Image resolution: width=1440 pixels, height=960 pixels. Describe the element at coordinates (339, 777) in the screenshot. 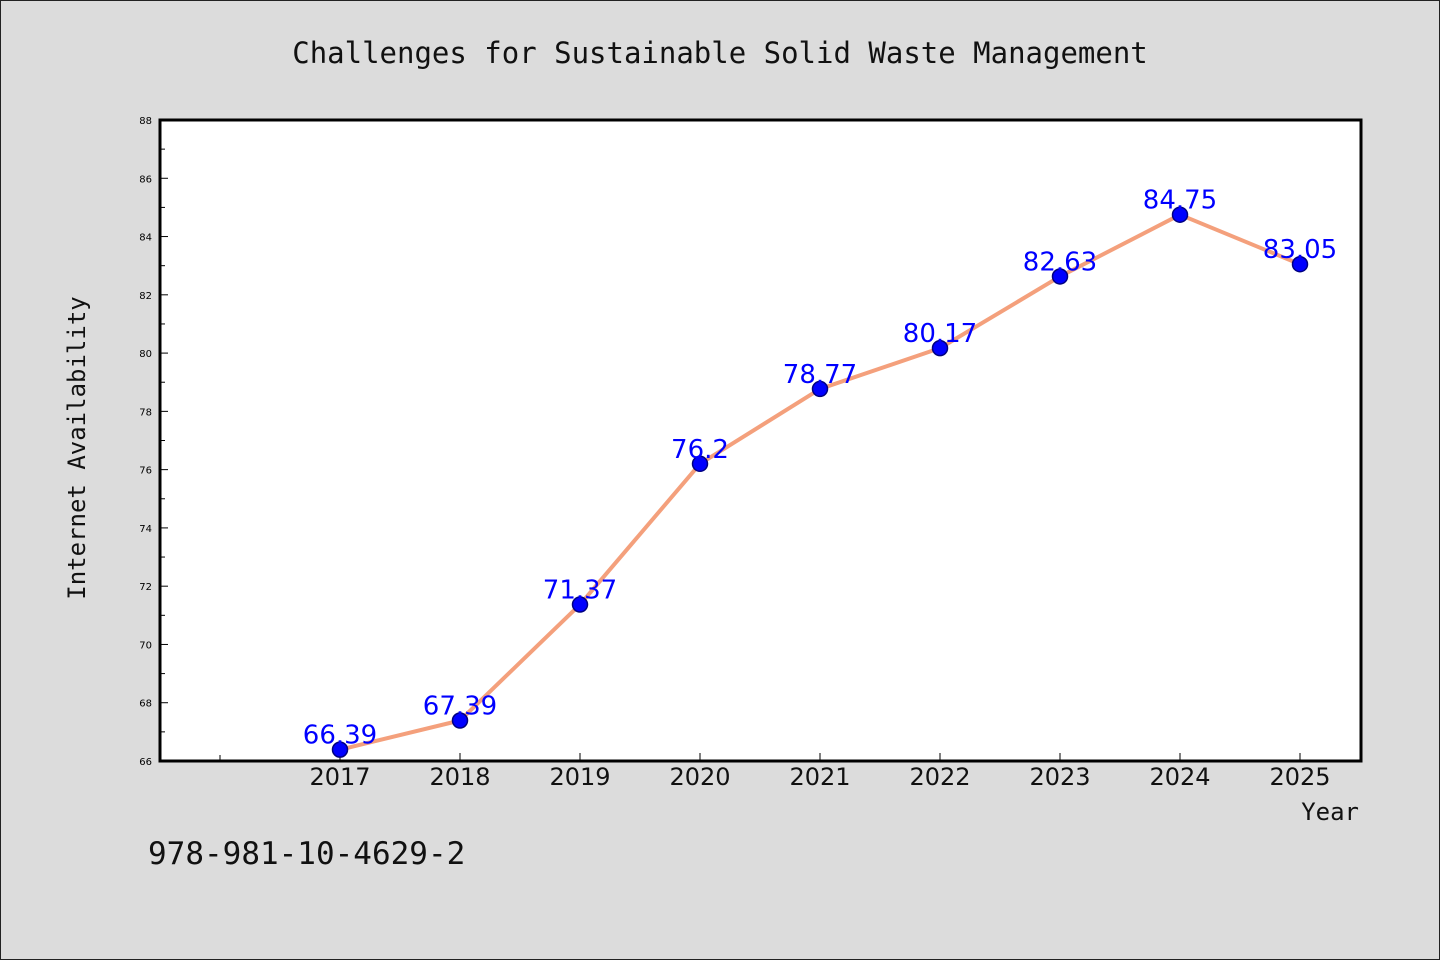

I see `x-tick-label: 2017` at that location.